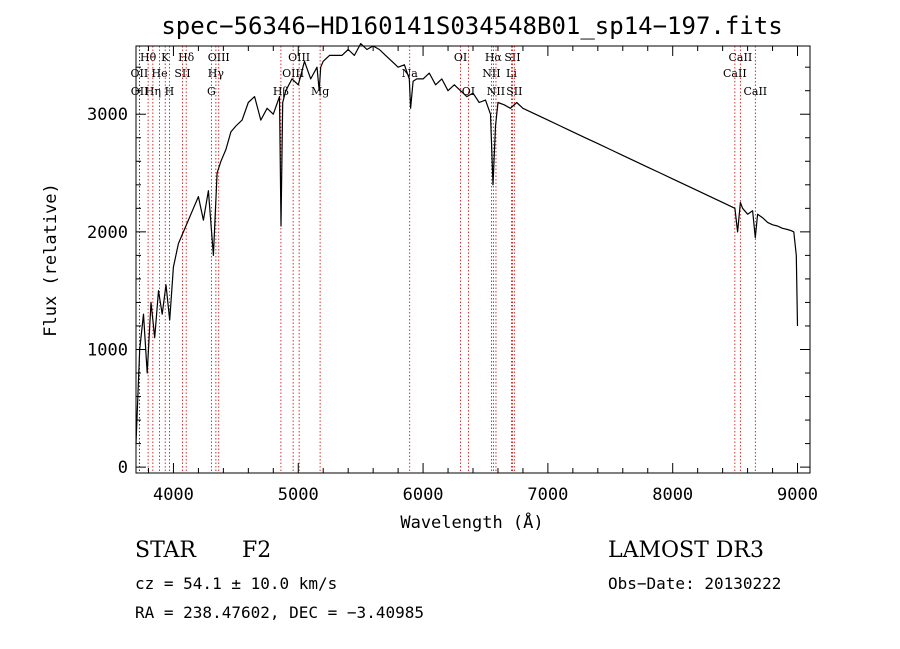  What do you see at coordinates (211, 91) in the screenshot?
I see `spectral-line-label: G` at bounding box center [211, 91].